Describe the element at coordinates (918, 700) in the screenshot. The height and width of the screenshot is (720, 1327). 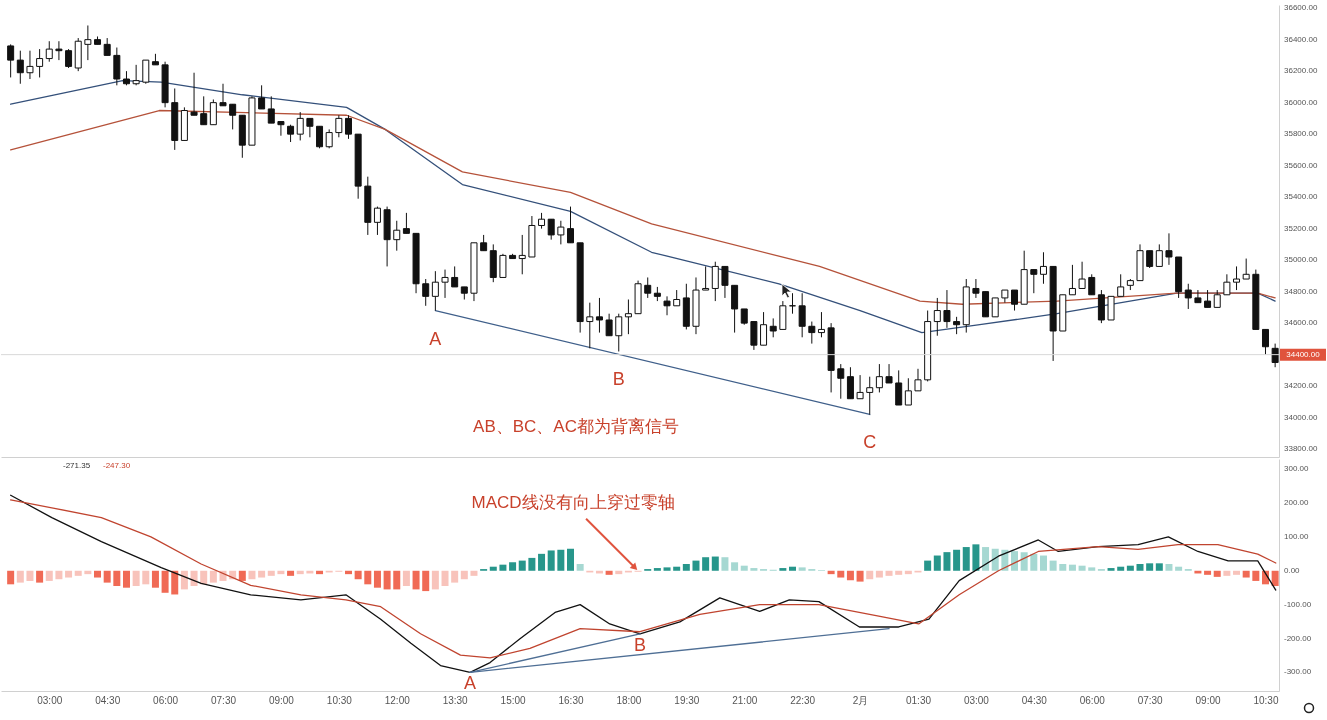
I see `x-tick-label: 01:30` at that location.